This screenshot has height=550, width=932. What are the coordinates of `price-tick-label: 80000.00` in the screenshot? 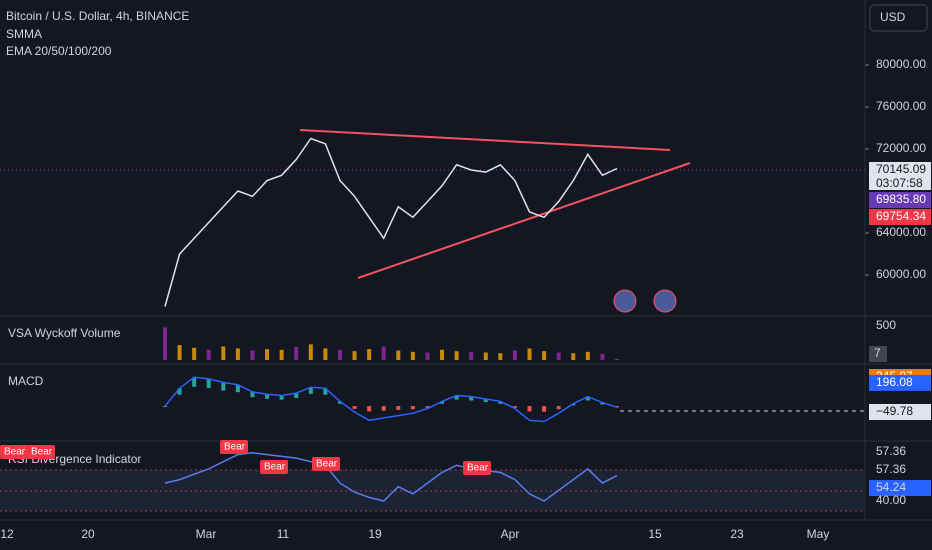 It's located at (901, 64).